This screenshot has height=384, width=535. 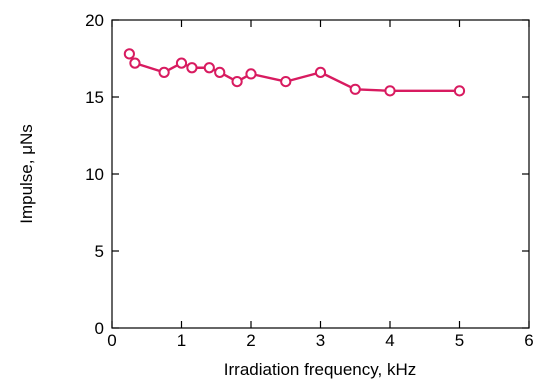 I want to click on y-tick-label: 20, so click(x=94, y=20).